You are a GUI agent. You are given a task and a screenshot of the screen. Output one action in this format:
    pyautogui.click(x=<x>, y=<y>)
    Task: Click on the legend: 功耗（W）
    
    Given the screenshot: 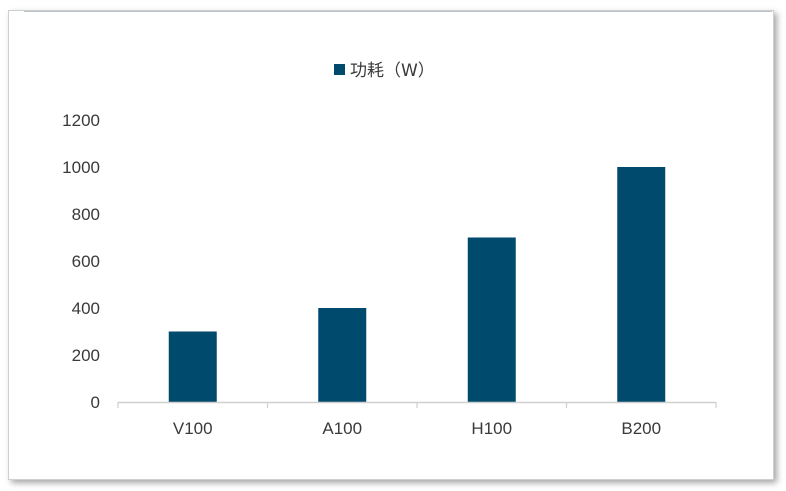 What is the action you would take?
    pyautogui.click(x=384, y=71)
    